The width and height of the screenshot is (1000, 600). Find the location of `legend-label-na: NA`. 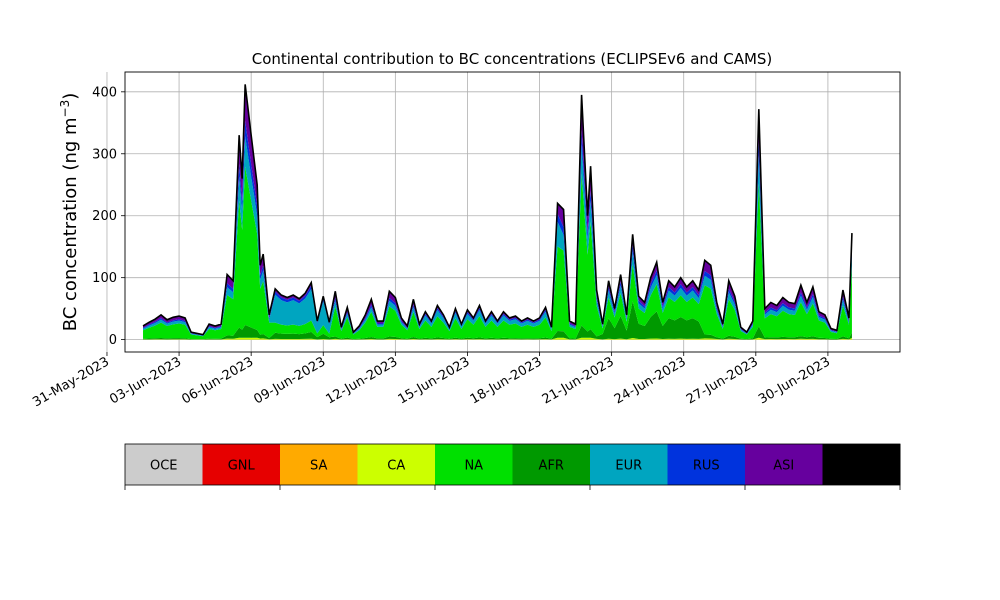

legend-label-na: NA is located at coordinates (473, 466).